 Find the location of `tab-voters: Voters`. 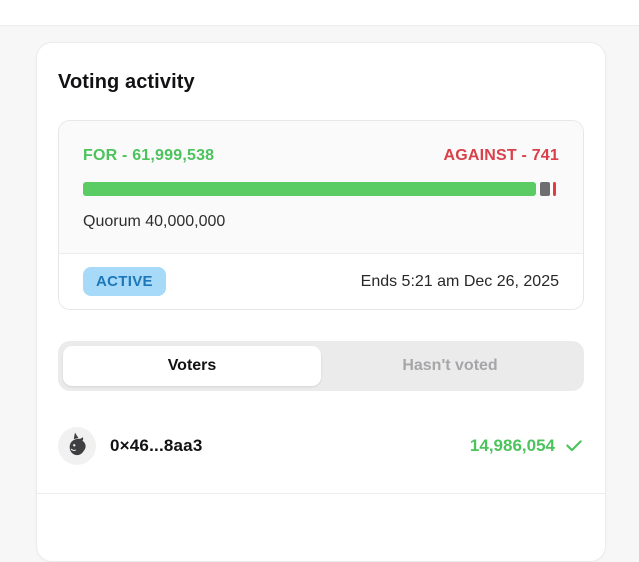

tab-voters: Voters is located at coordinates (192, 366).